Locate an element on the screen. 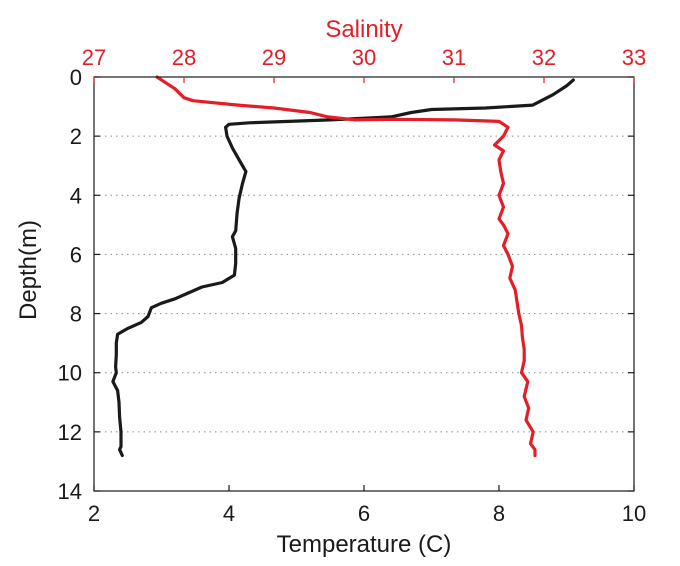 This screenshot has width=680, height=566. x2-tick-label: 31 is located at coordinates (454, 57).